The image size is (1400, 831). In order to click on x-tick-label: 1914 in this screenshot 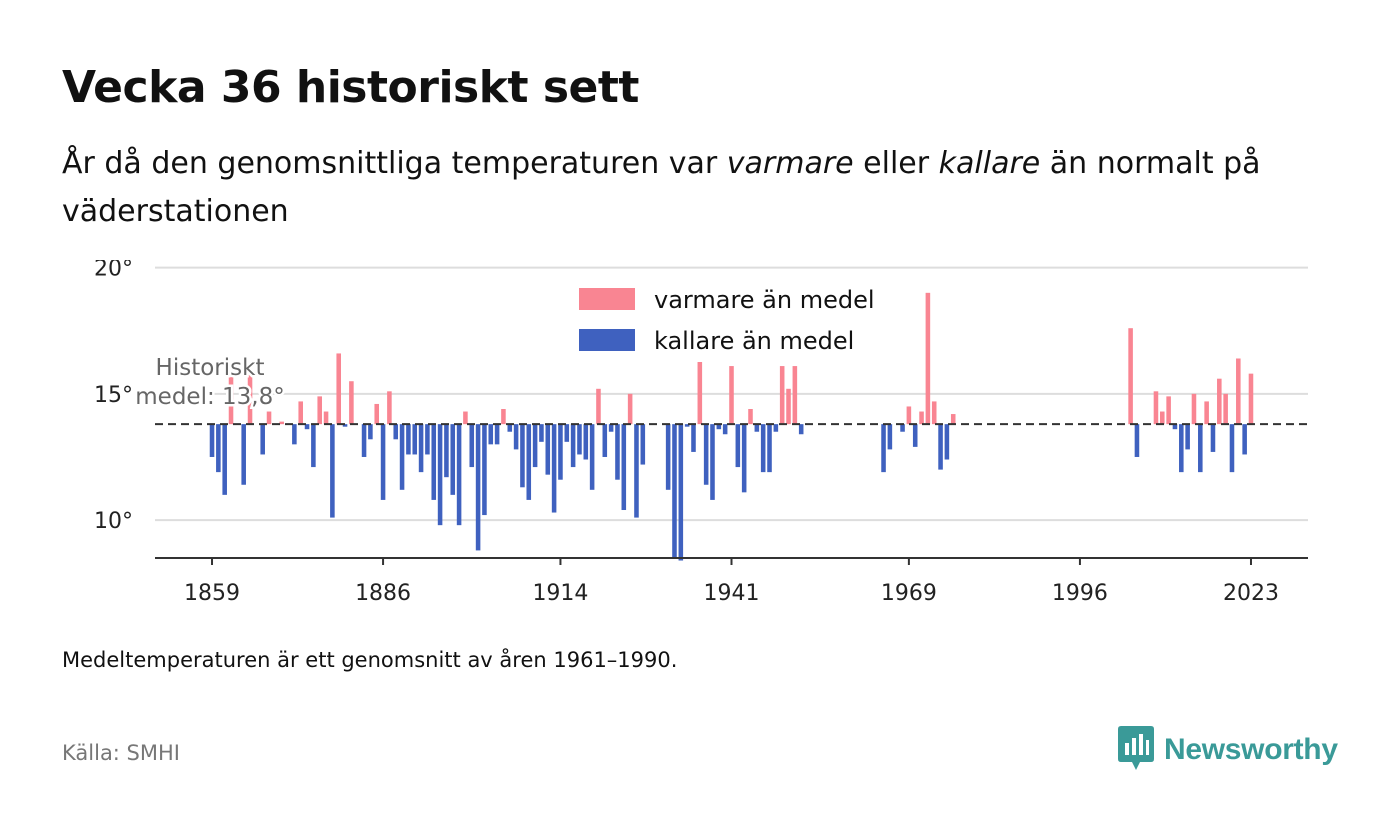, I will do `click(560, 593)`.